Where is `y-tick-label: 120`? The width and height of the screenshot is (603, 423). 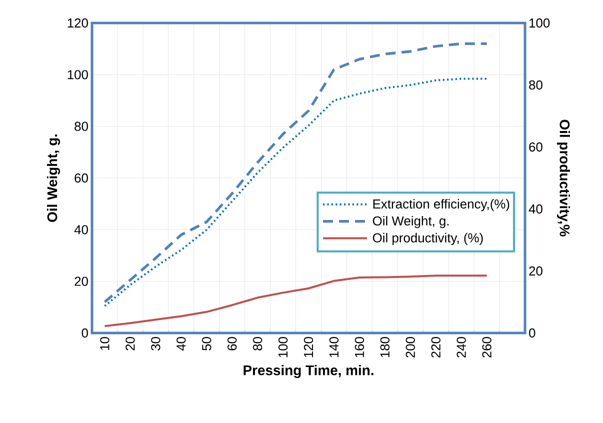
y-tick-label: 120 is located at coordinates (78, 23).